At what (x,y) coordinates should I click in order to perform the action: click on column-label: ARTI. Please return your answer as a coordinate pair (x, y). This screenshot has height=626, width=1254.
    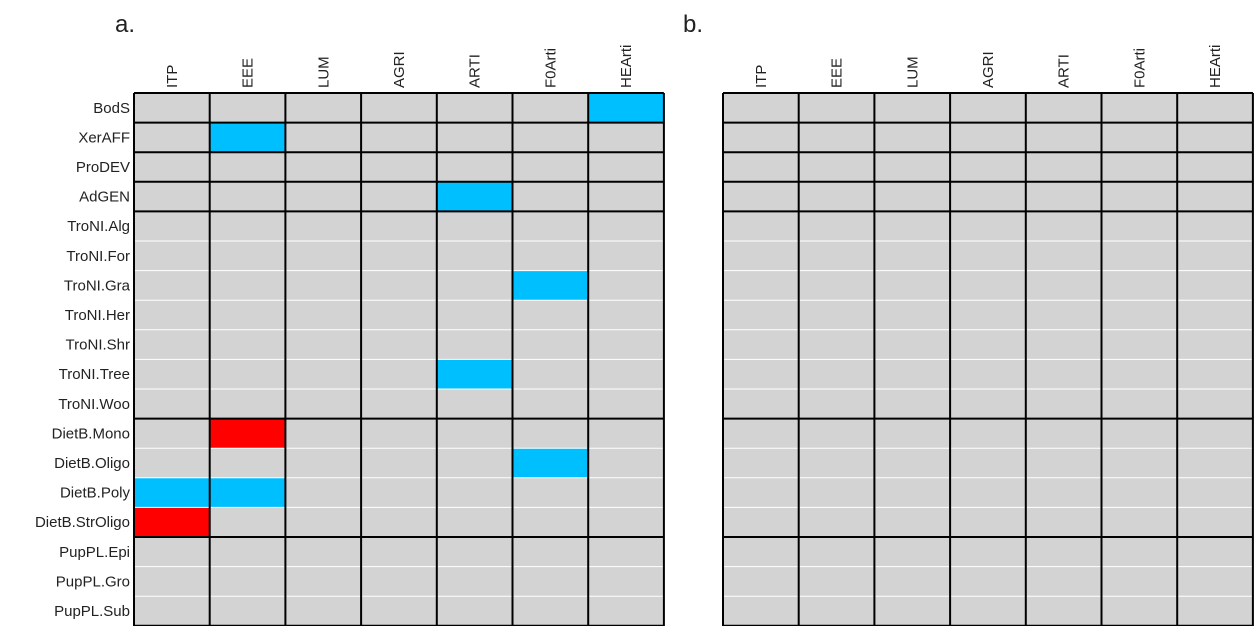
    Looking at the image, I should click on (1064, 71).